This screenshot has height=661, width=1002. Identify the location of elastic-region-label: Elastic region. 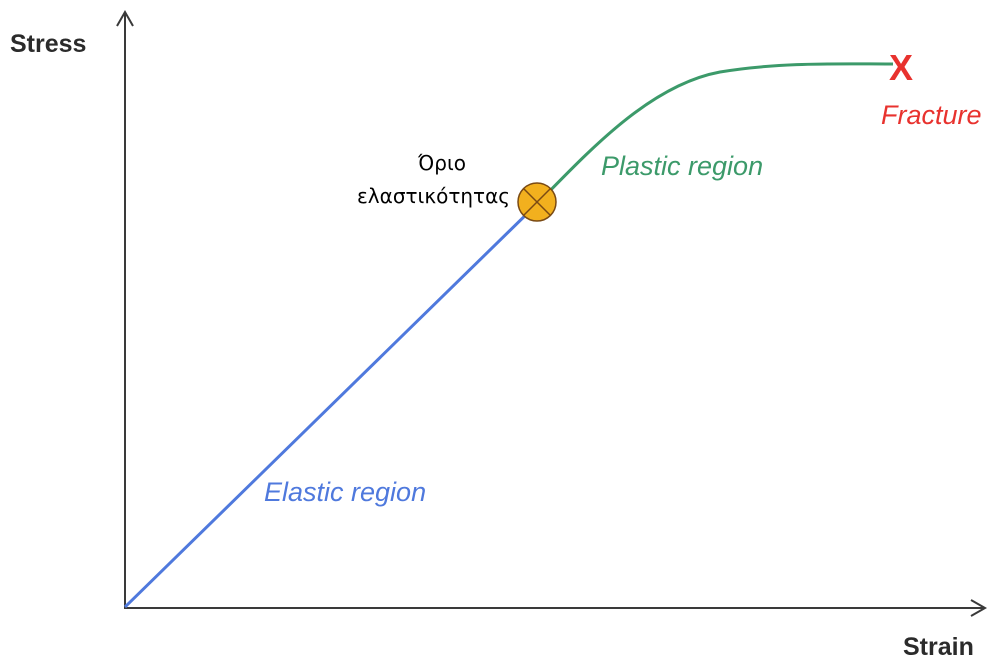
(345, 492).